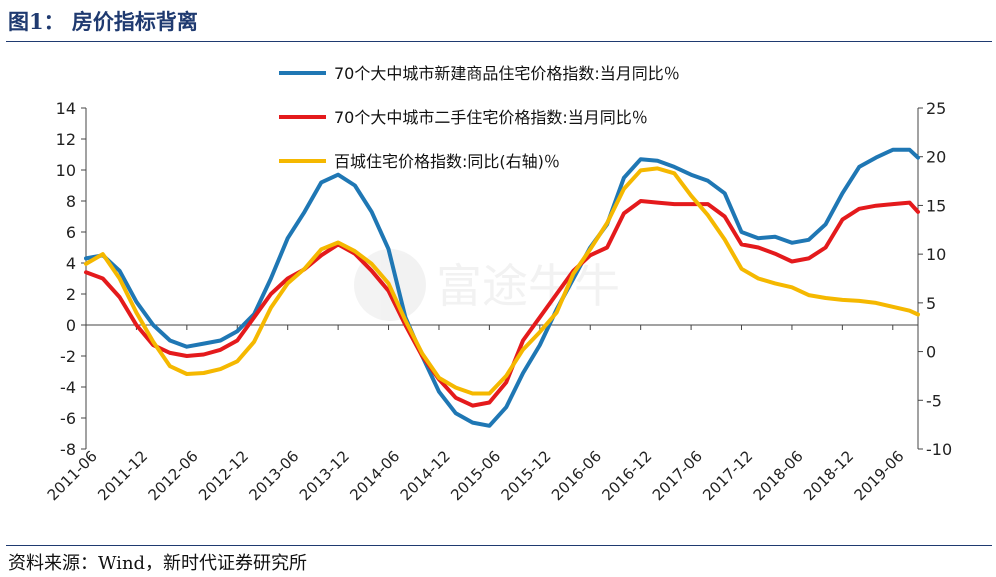  Describe the element at coordinates (677, 475) in the screenshot. I see `x-tick-label: 2017-06` at that location.